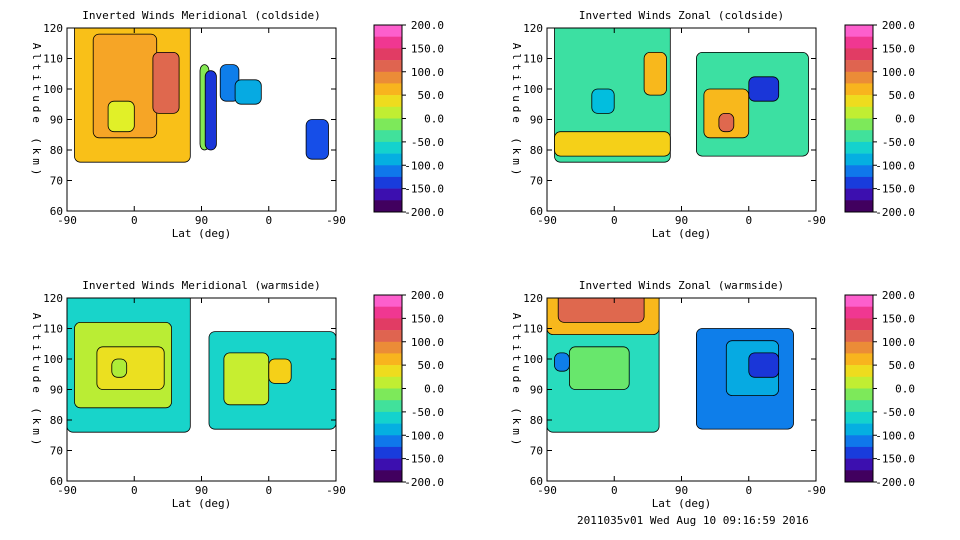 This screenshot has height=540, width=960. What do you see at coordinates (201, 15) in the screenshot?
I see `chart-title: Inverted Winds Meridional (coldside)` at bounding box center [201, 15].